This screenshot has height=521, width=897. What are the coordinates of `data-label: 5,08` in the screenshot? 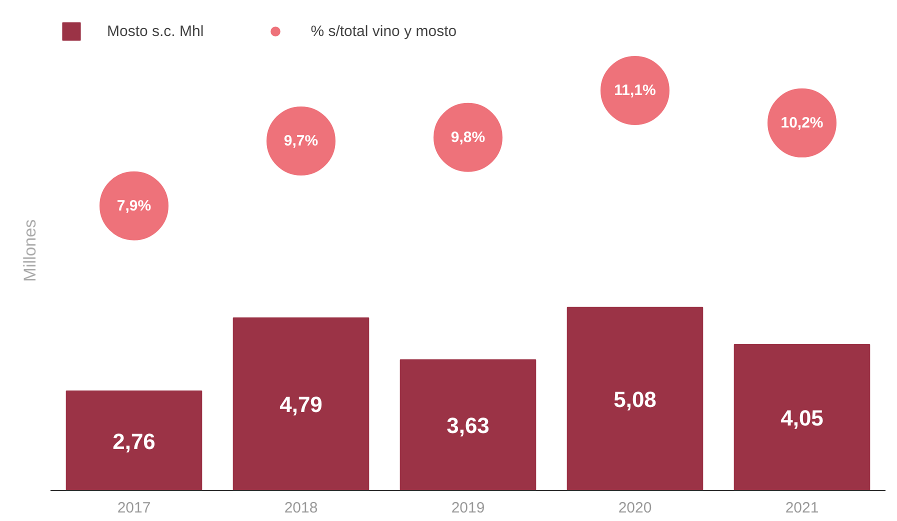 It's located at (635, 399).